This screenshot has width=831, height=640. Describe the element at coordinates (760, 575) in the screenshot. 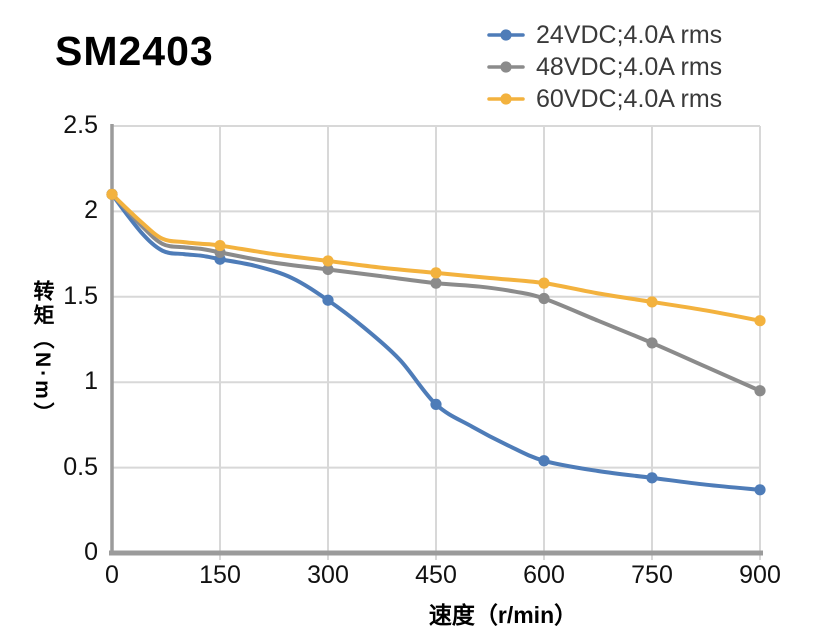

I see `x-tick-label: 900` at that location.